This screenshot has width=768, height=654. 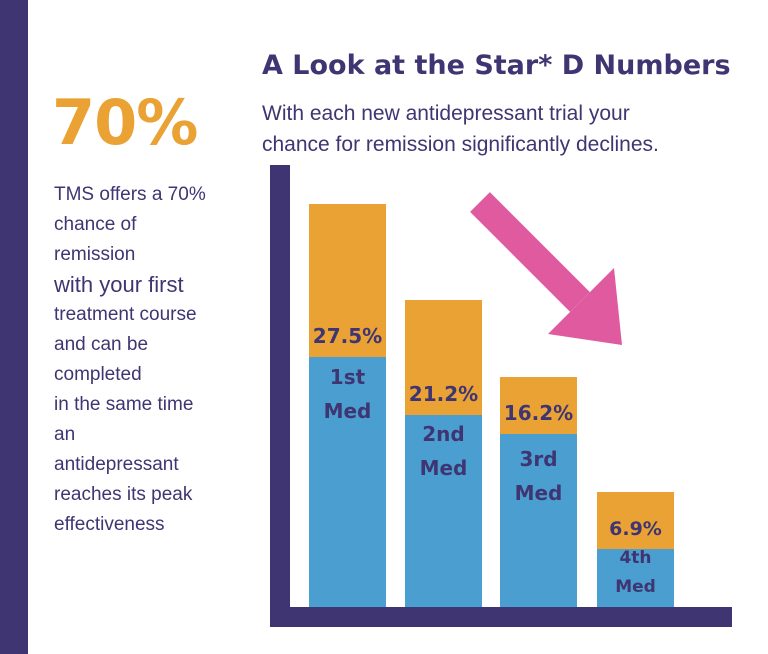 I want to click on side-text-line: treatment course, so click(x=125, y=314).